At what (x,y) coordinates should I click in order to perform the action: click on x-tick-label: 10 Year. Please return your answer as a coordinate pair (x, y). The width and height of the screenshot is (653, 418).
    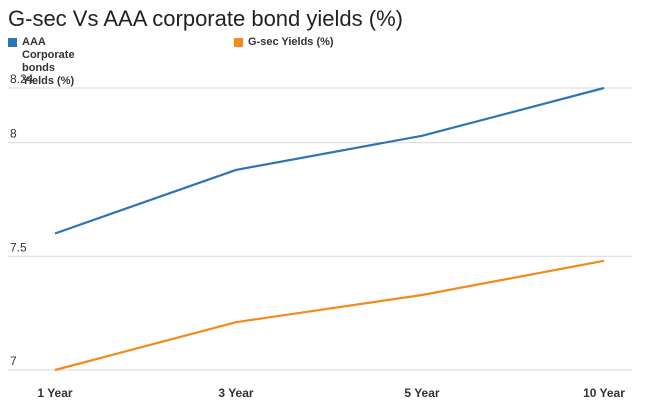
    Looking at the image, I should click on (604, 393).